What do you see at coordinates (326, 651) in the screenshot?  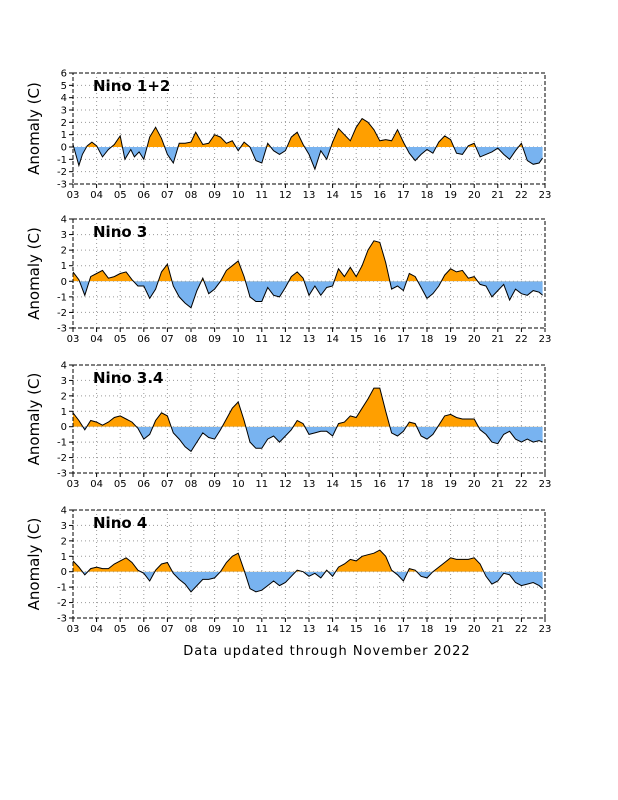 I see `data-updated-footer: Data updated through November 2022` at bounding box center [326, 651].